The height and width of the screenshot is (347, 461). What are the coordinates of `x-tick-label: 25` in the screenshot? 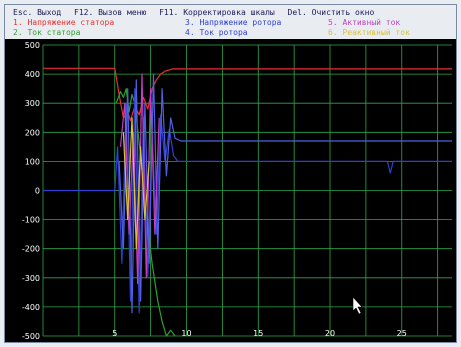 It's located at (402, 333).